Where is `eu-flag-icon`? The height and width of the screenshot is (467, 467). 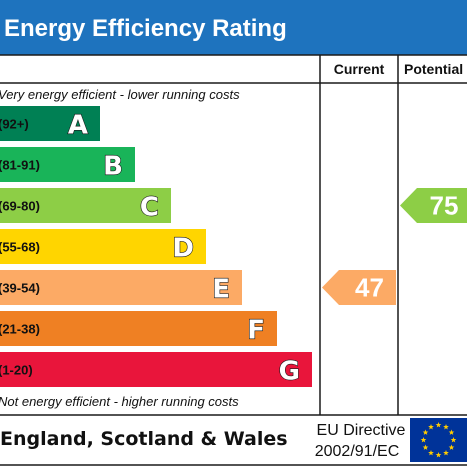
eu-flag-icon is located at coordinates (438, 440).